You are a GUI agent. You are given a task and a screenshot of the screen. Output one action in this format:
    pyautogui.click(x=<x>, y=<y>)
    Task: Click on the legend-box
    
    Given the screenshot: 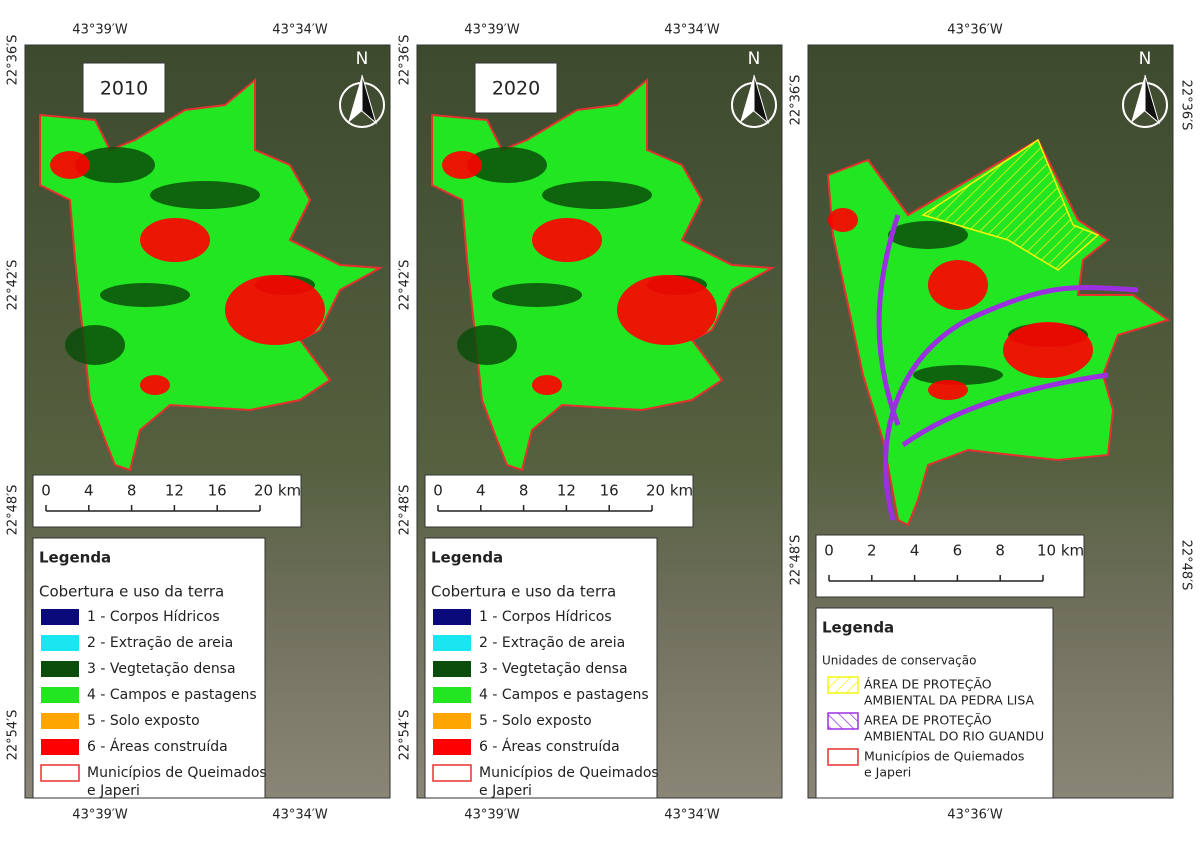 What is the action you would take?
    pyautogui.click(x=934, y=703)
    